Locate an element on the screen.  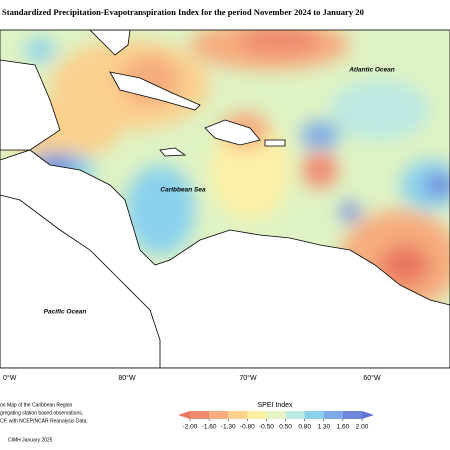
note: CF, with NCEP/NCAR Reanalysis Data. is located at coordinates (44, 421).